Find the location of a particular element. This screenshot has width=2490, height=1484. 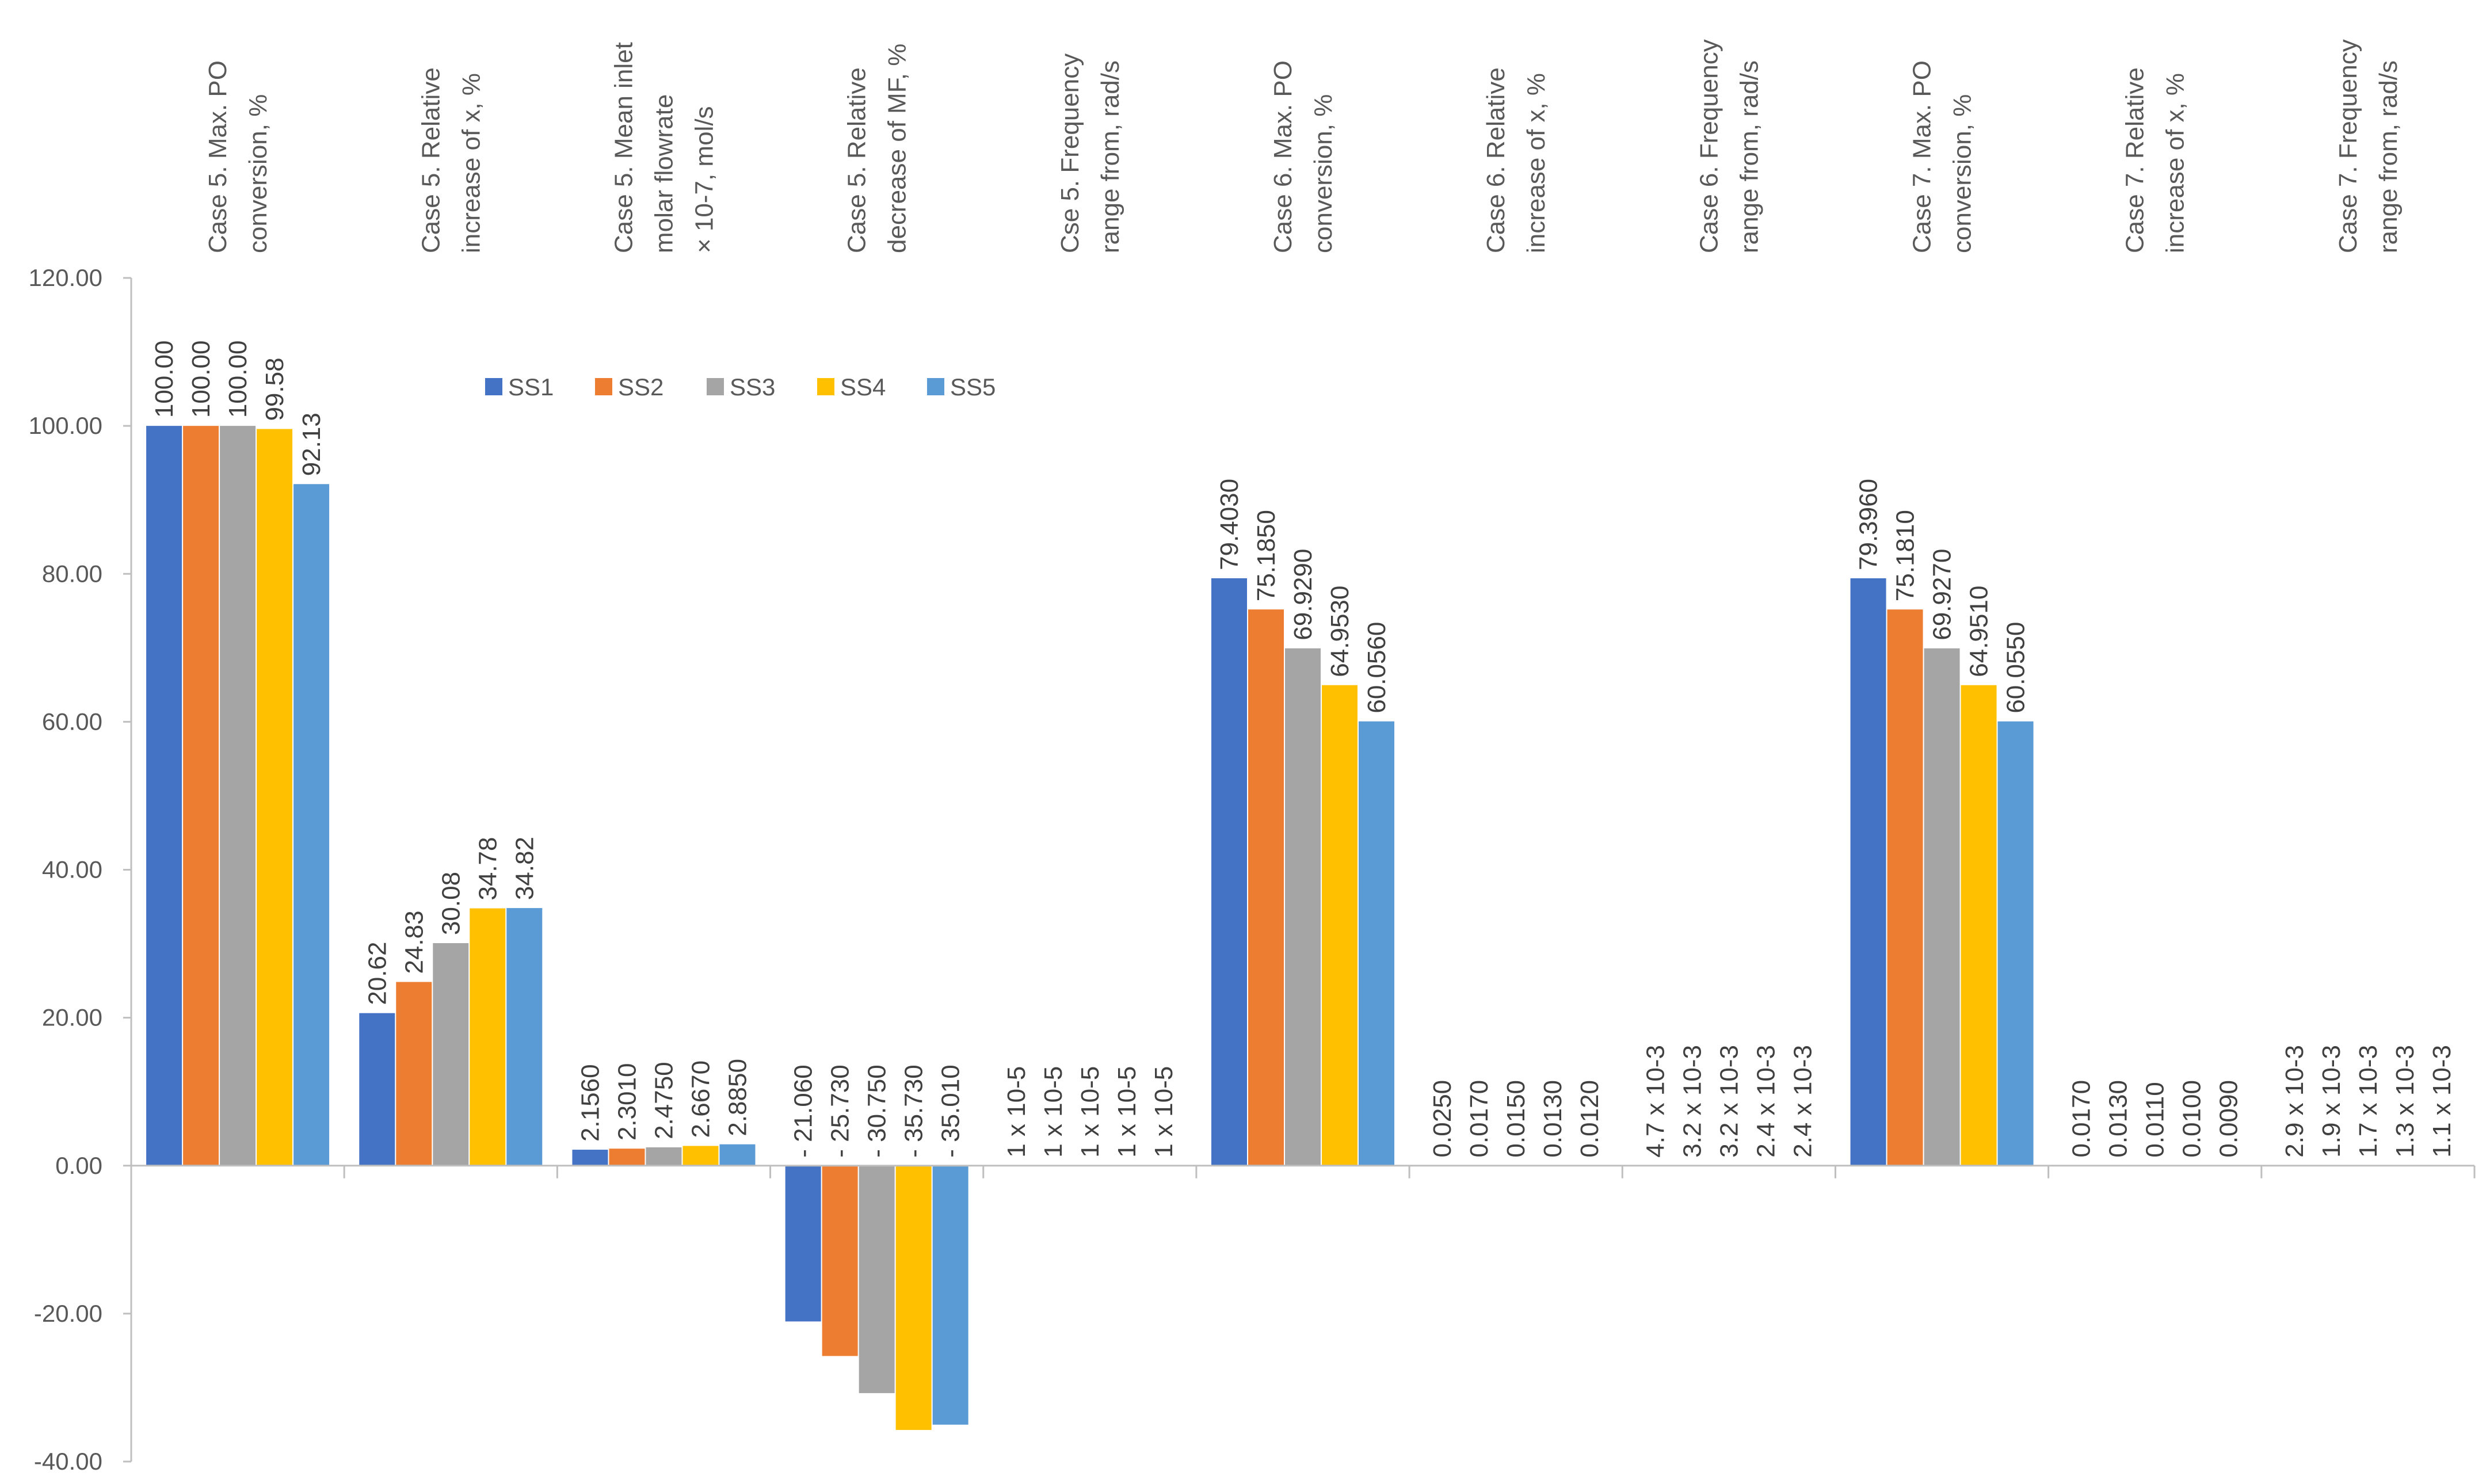

data-label: 2.6670 is located at coordinates (701, 1099).